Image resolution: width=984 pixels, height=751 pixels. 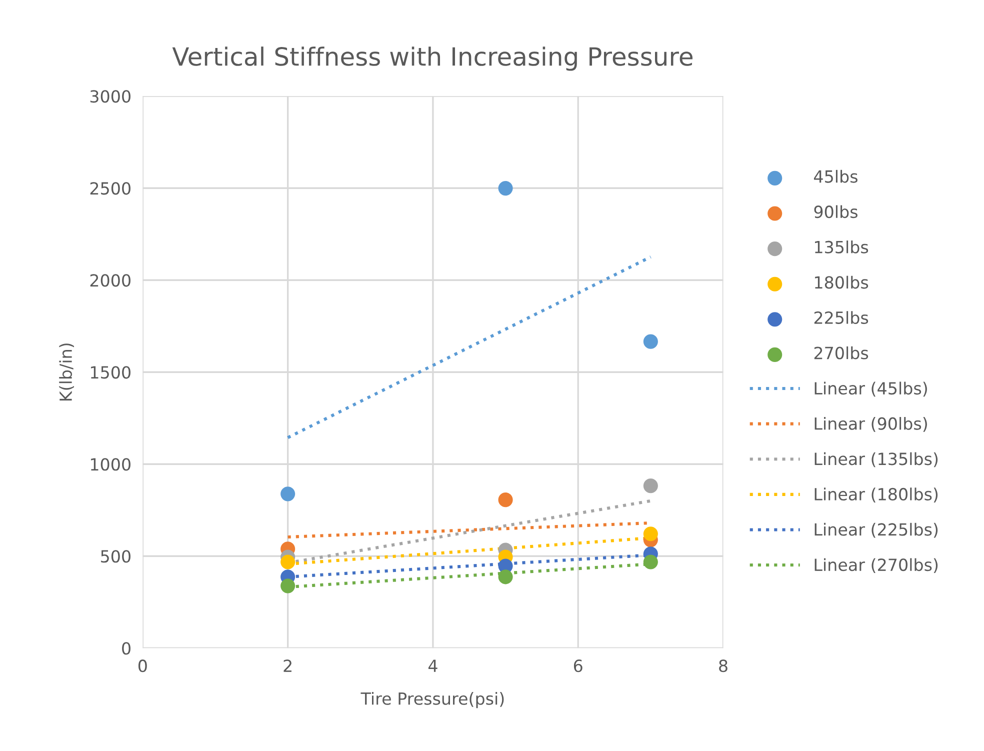 I want to click on y-tick-label: 2000, so click(x=110, y=280).